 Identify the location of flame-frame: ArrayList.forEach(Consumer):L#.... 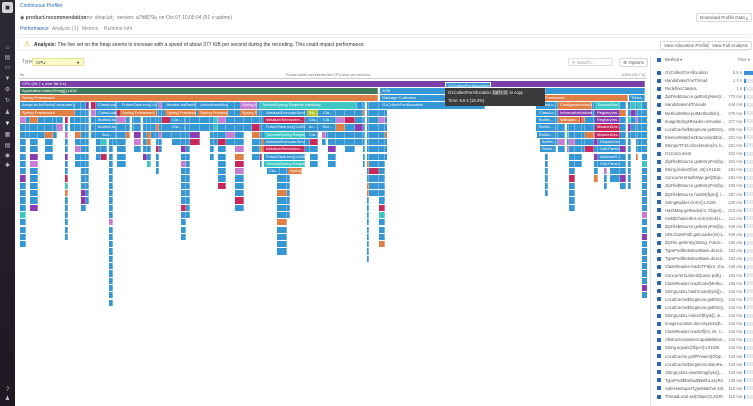
(47, 105).